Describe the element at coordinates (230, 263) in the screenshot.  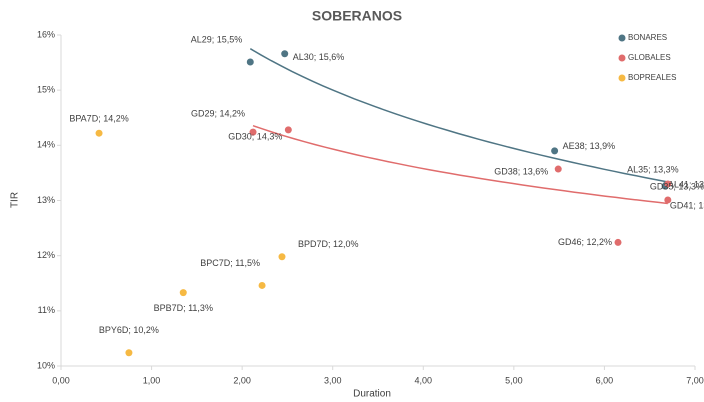
I see `data-label: BPC7D; 11,5%` at that location.